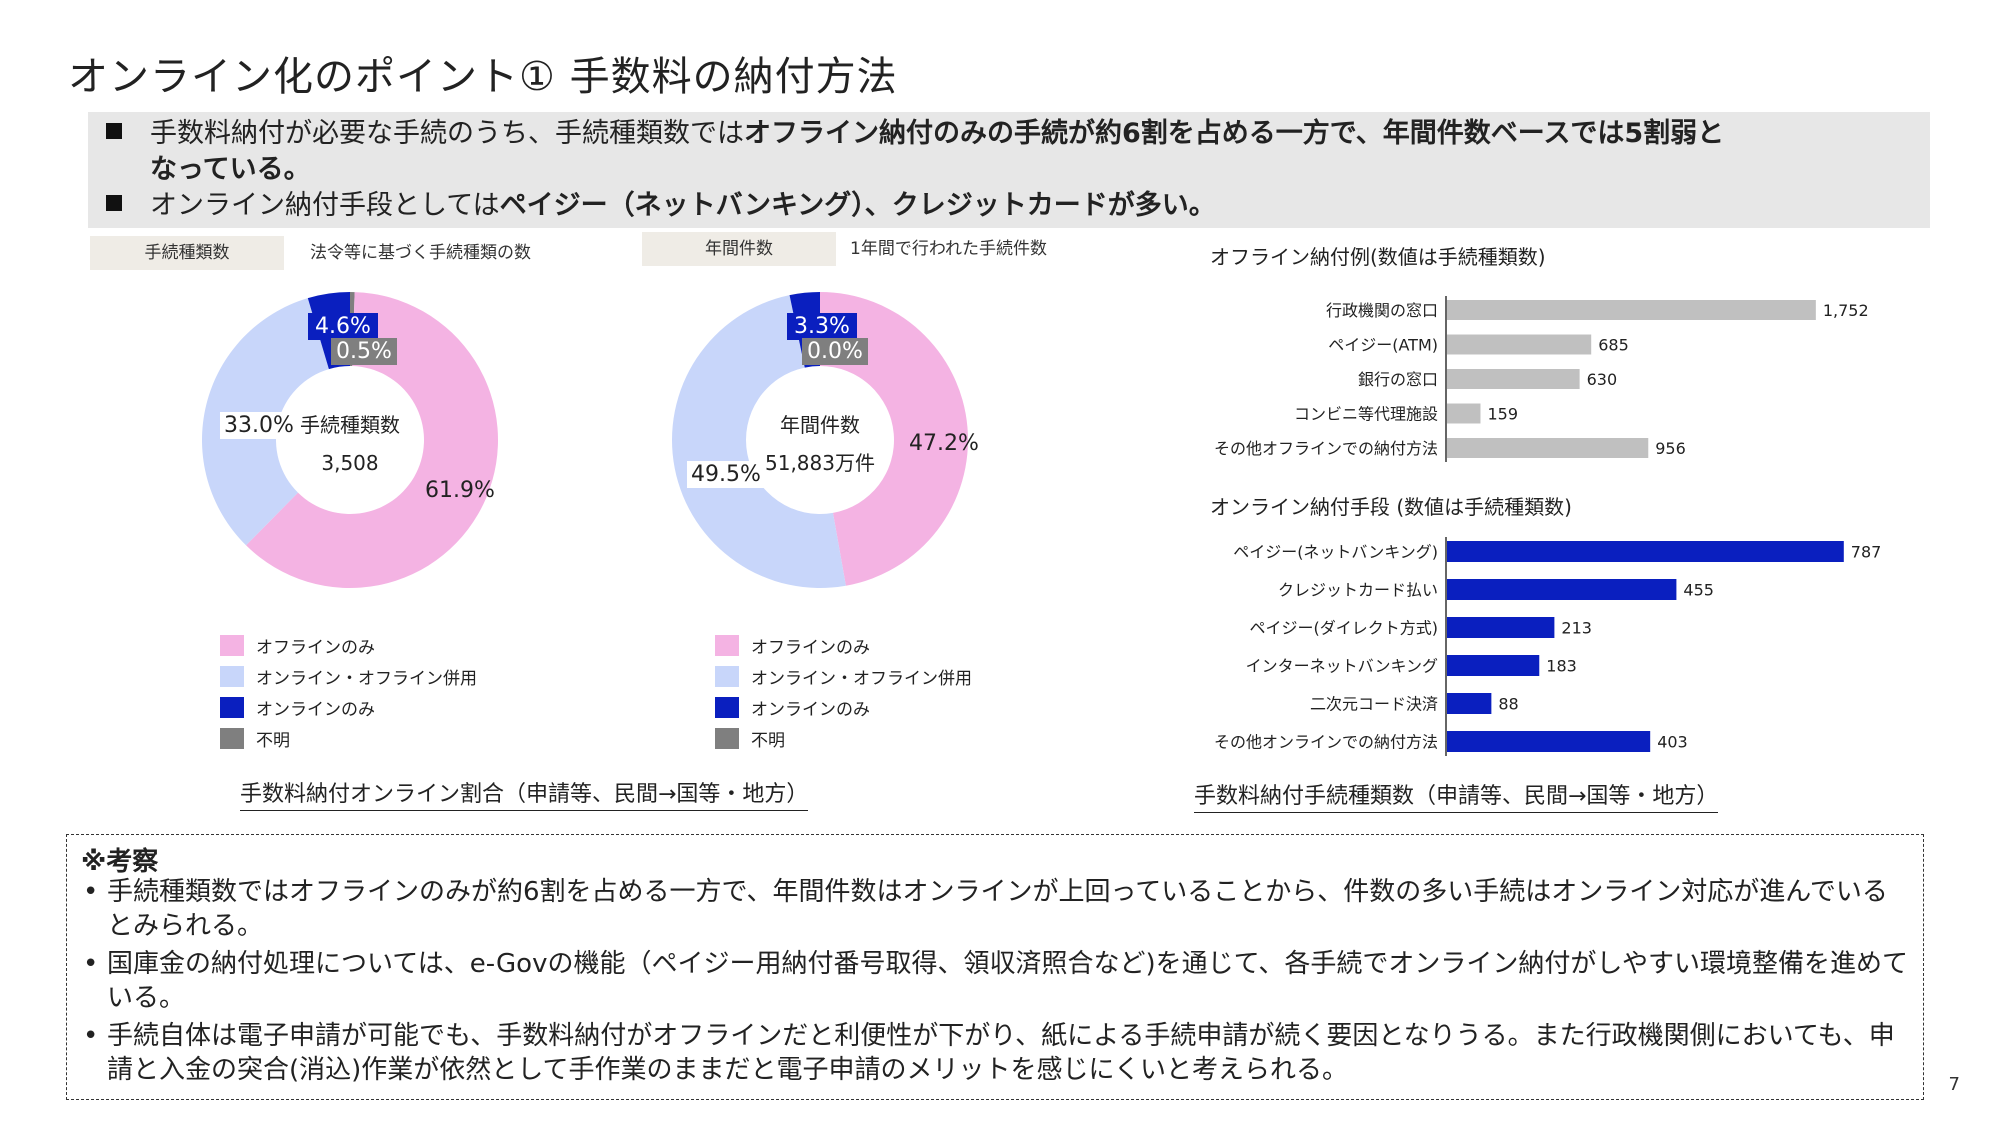 The width and height of the screenshot is (2000, 1125). I want to click on slice-label: 3.3%, so click(822, 326).